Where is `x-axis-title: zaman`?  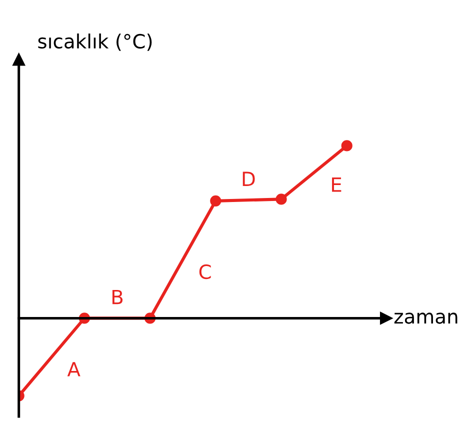 x-axis-title: zaman is located at coordinates (426, 318).